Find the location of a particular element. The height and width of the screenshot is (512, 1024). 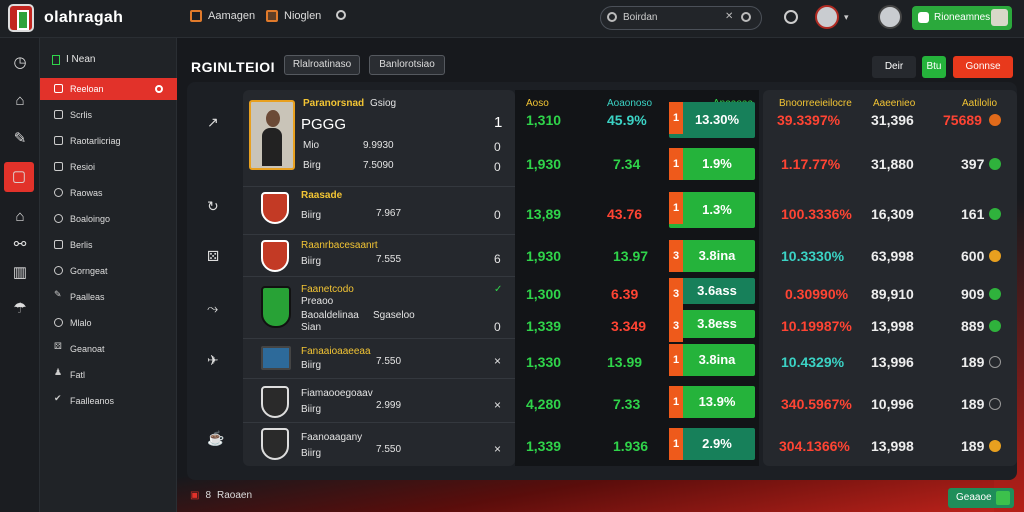

square-icon: ▢ is located at coordinates (19, 177).